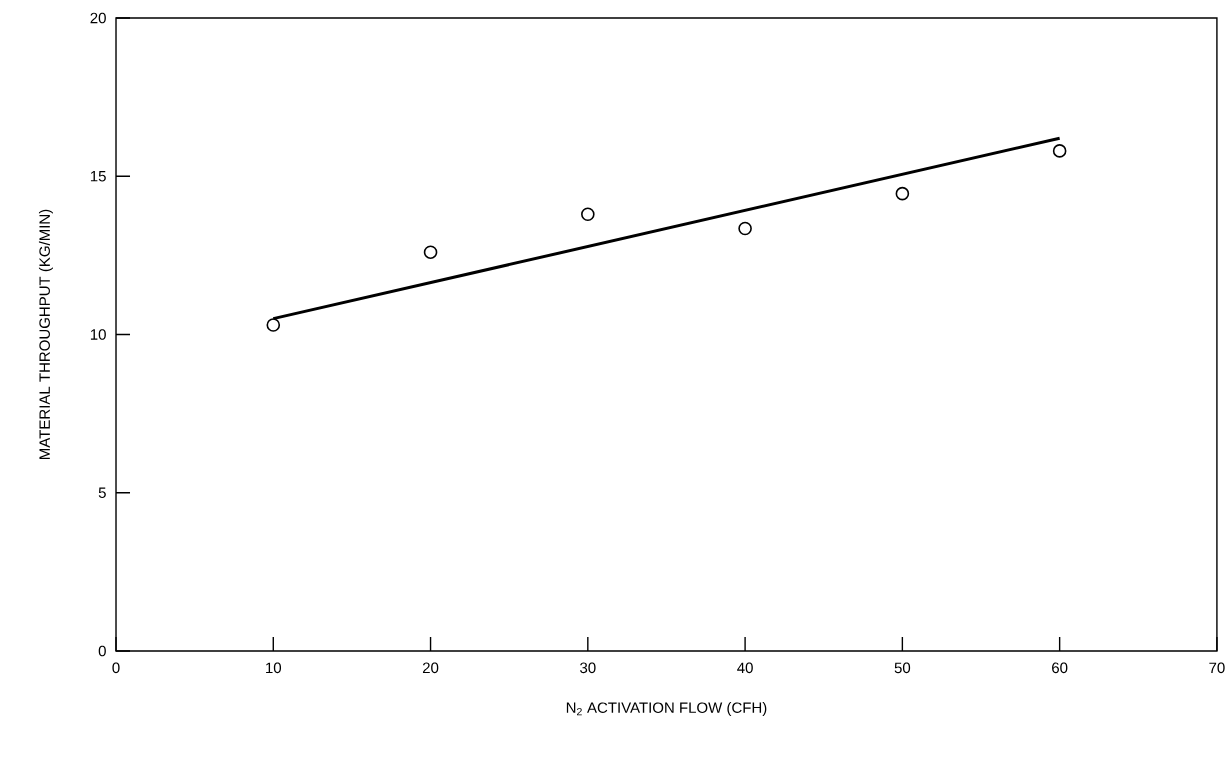 The height and width of the screenshot is (759, 1230). I want to click on x-axis-title: N$_{2}$ ACTIVATION FLOW (CFH), so click(666, 709).